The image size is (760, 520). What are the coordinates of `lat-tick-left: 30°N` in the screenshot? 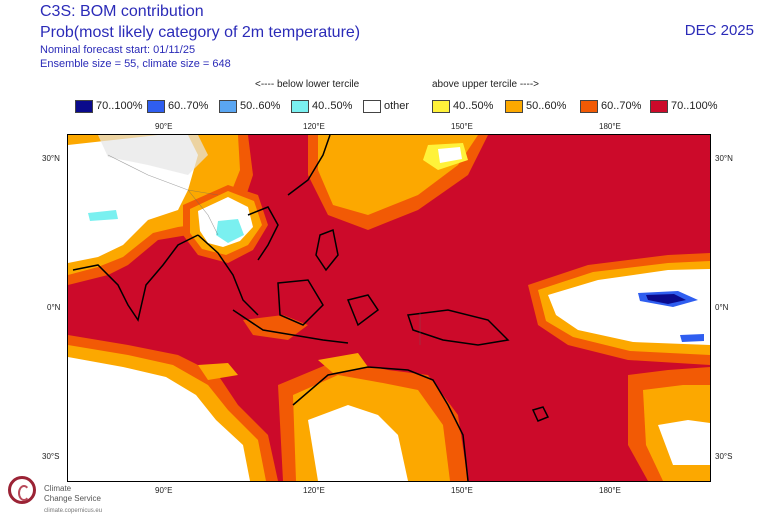 It's located at (51, 158).